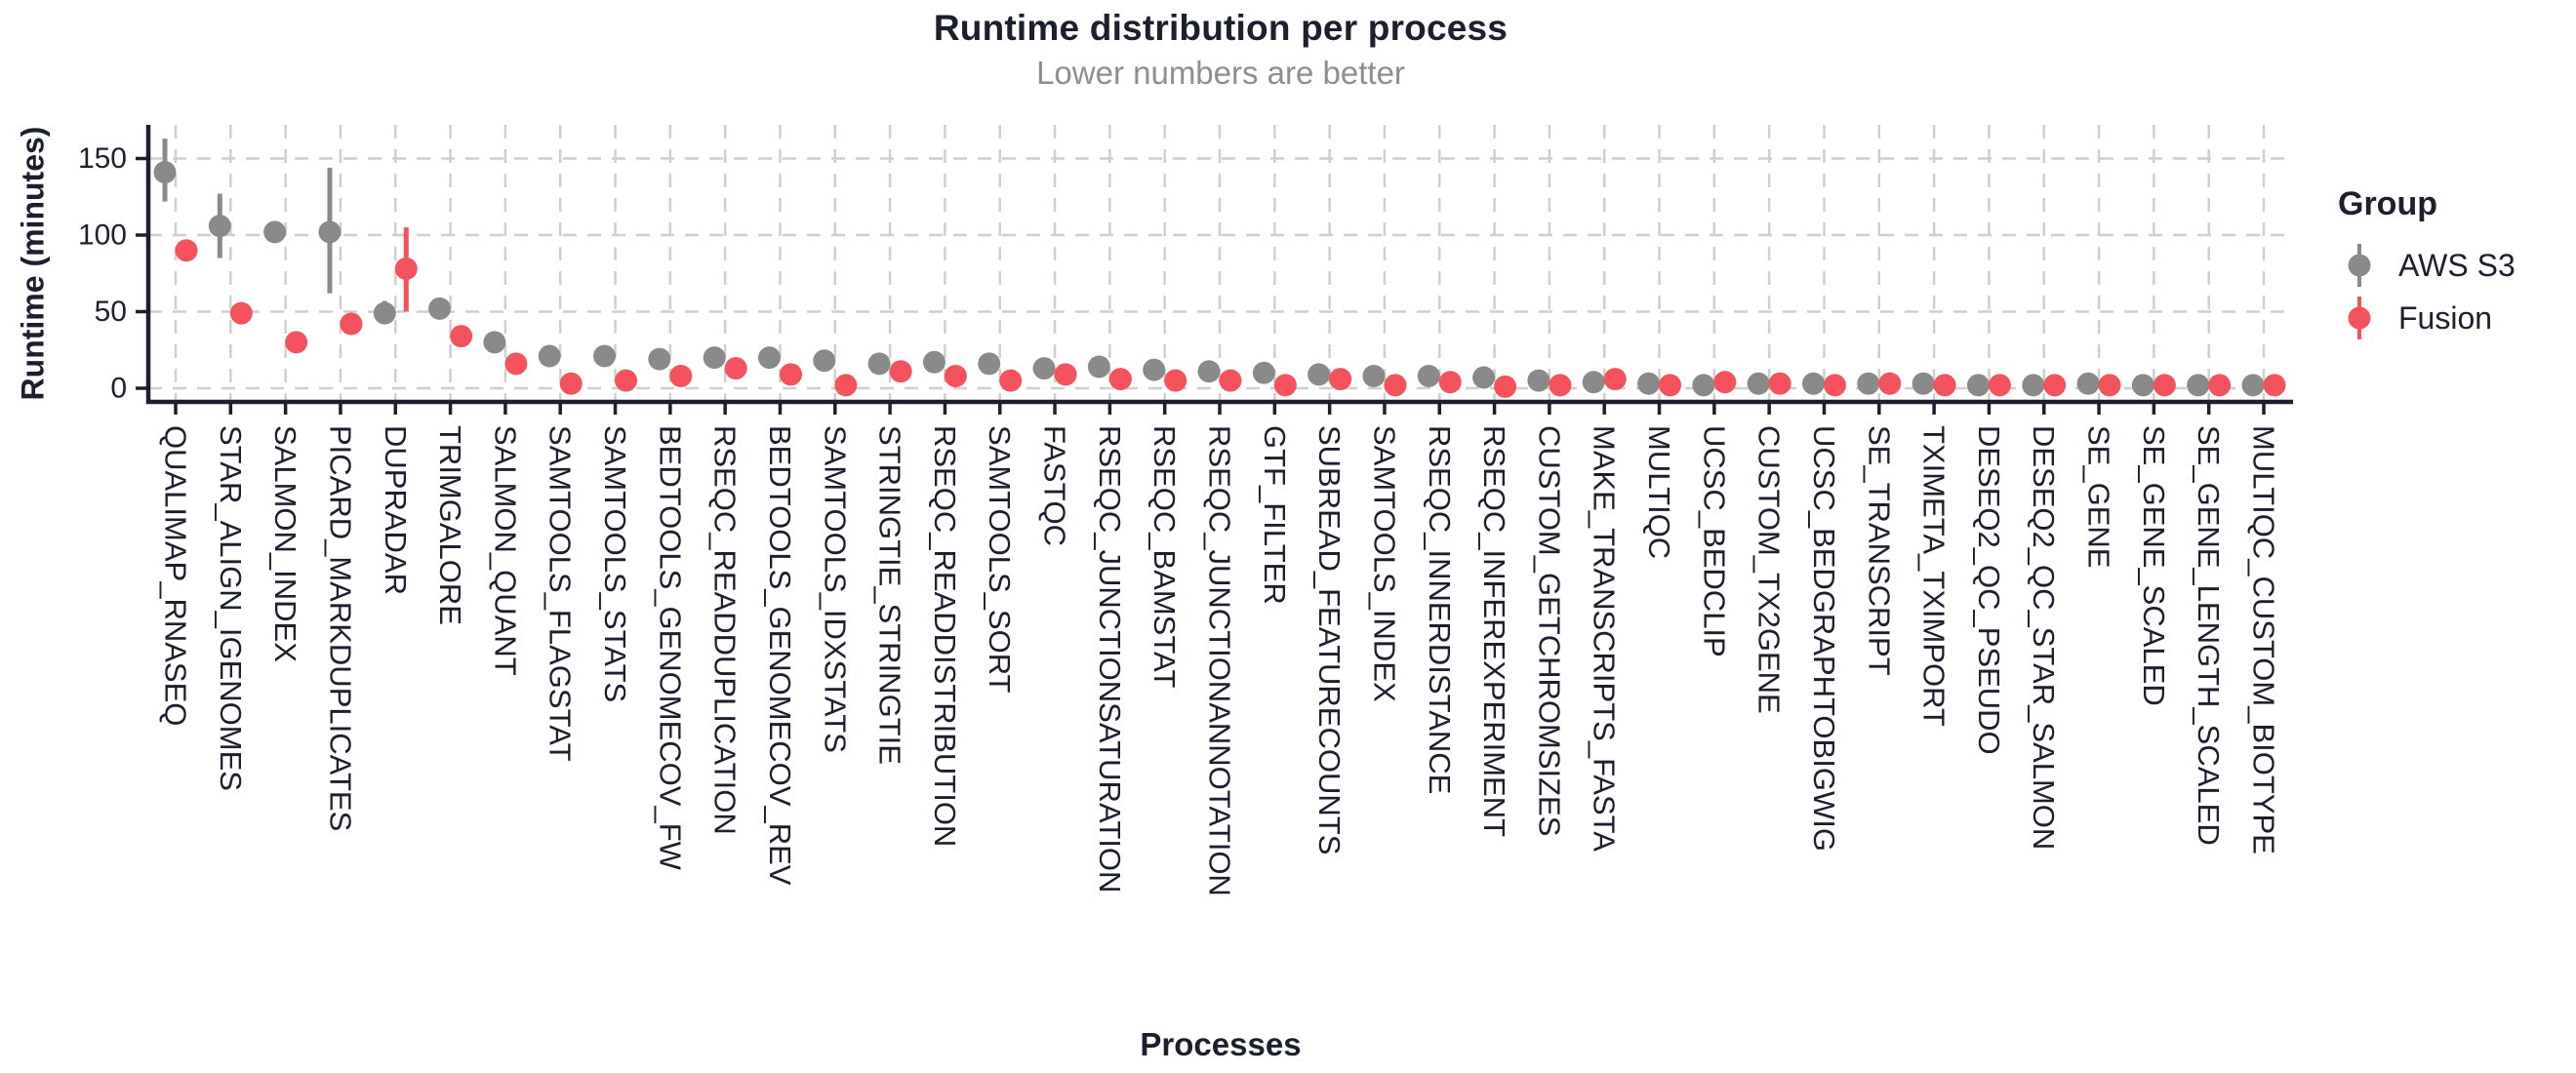  Describe the element at coordinates (670, 648) in the screenshot. I see `x-axis-label: BEDTOOLS_GENOMECOV_FW` at that location.